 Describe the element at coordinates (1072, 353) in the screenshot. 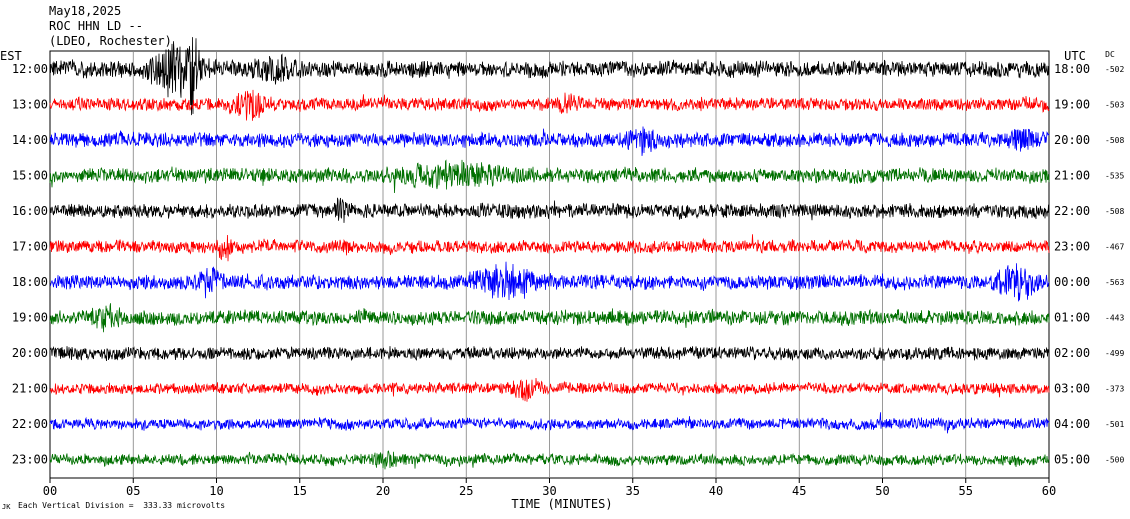

I see `utc-time-label: 02:00` at that location.